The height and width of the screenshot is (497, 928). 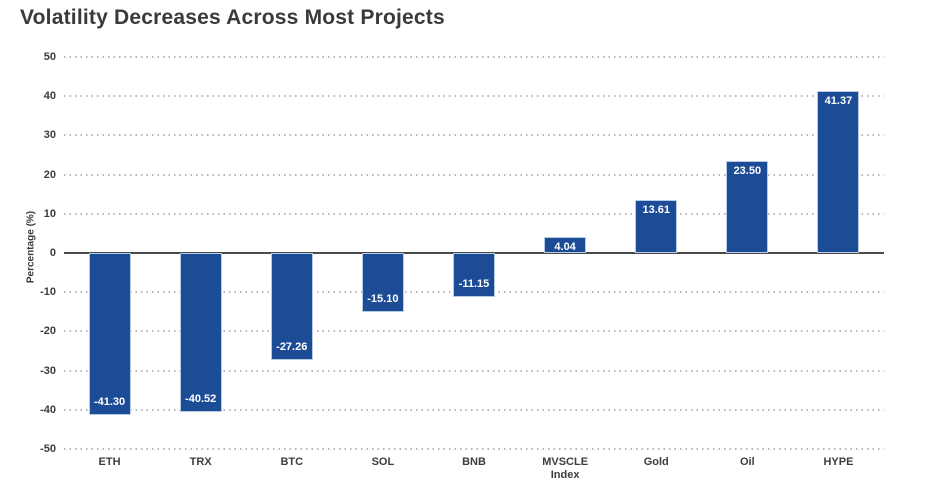 What do you see at coordinates (49, 57) in the screenshot?
I see `y-tick-label: 50` at bounding box center [49, 57].